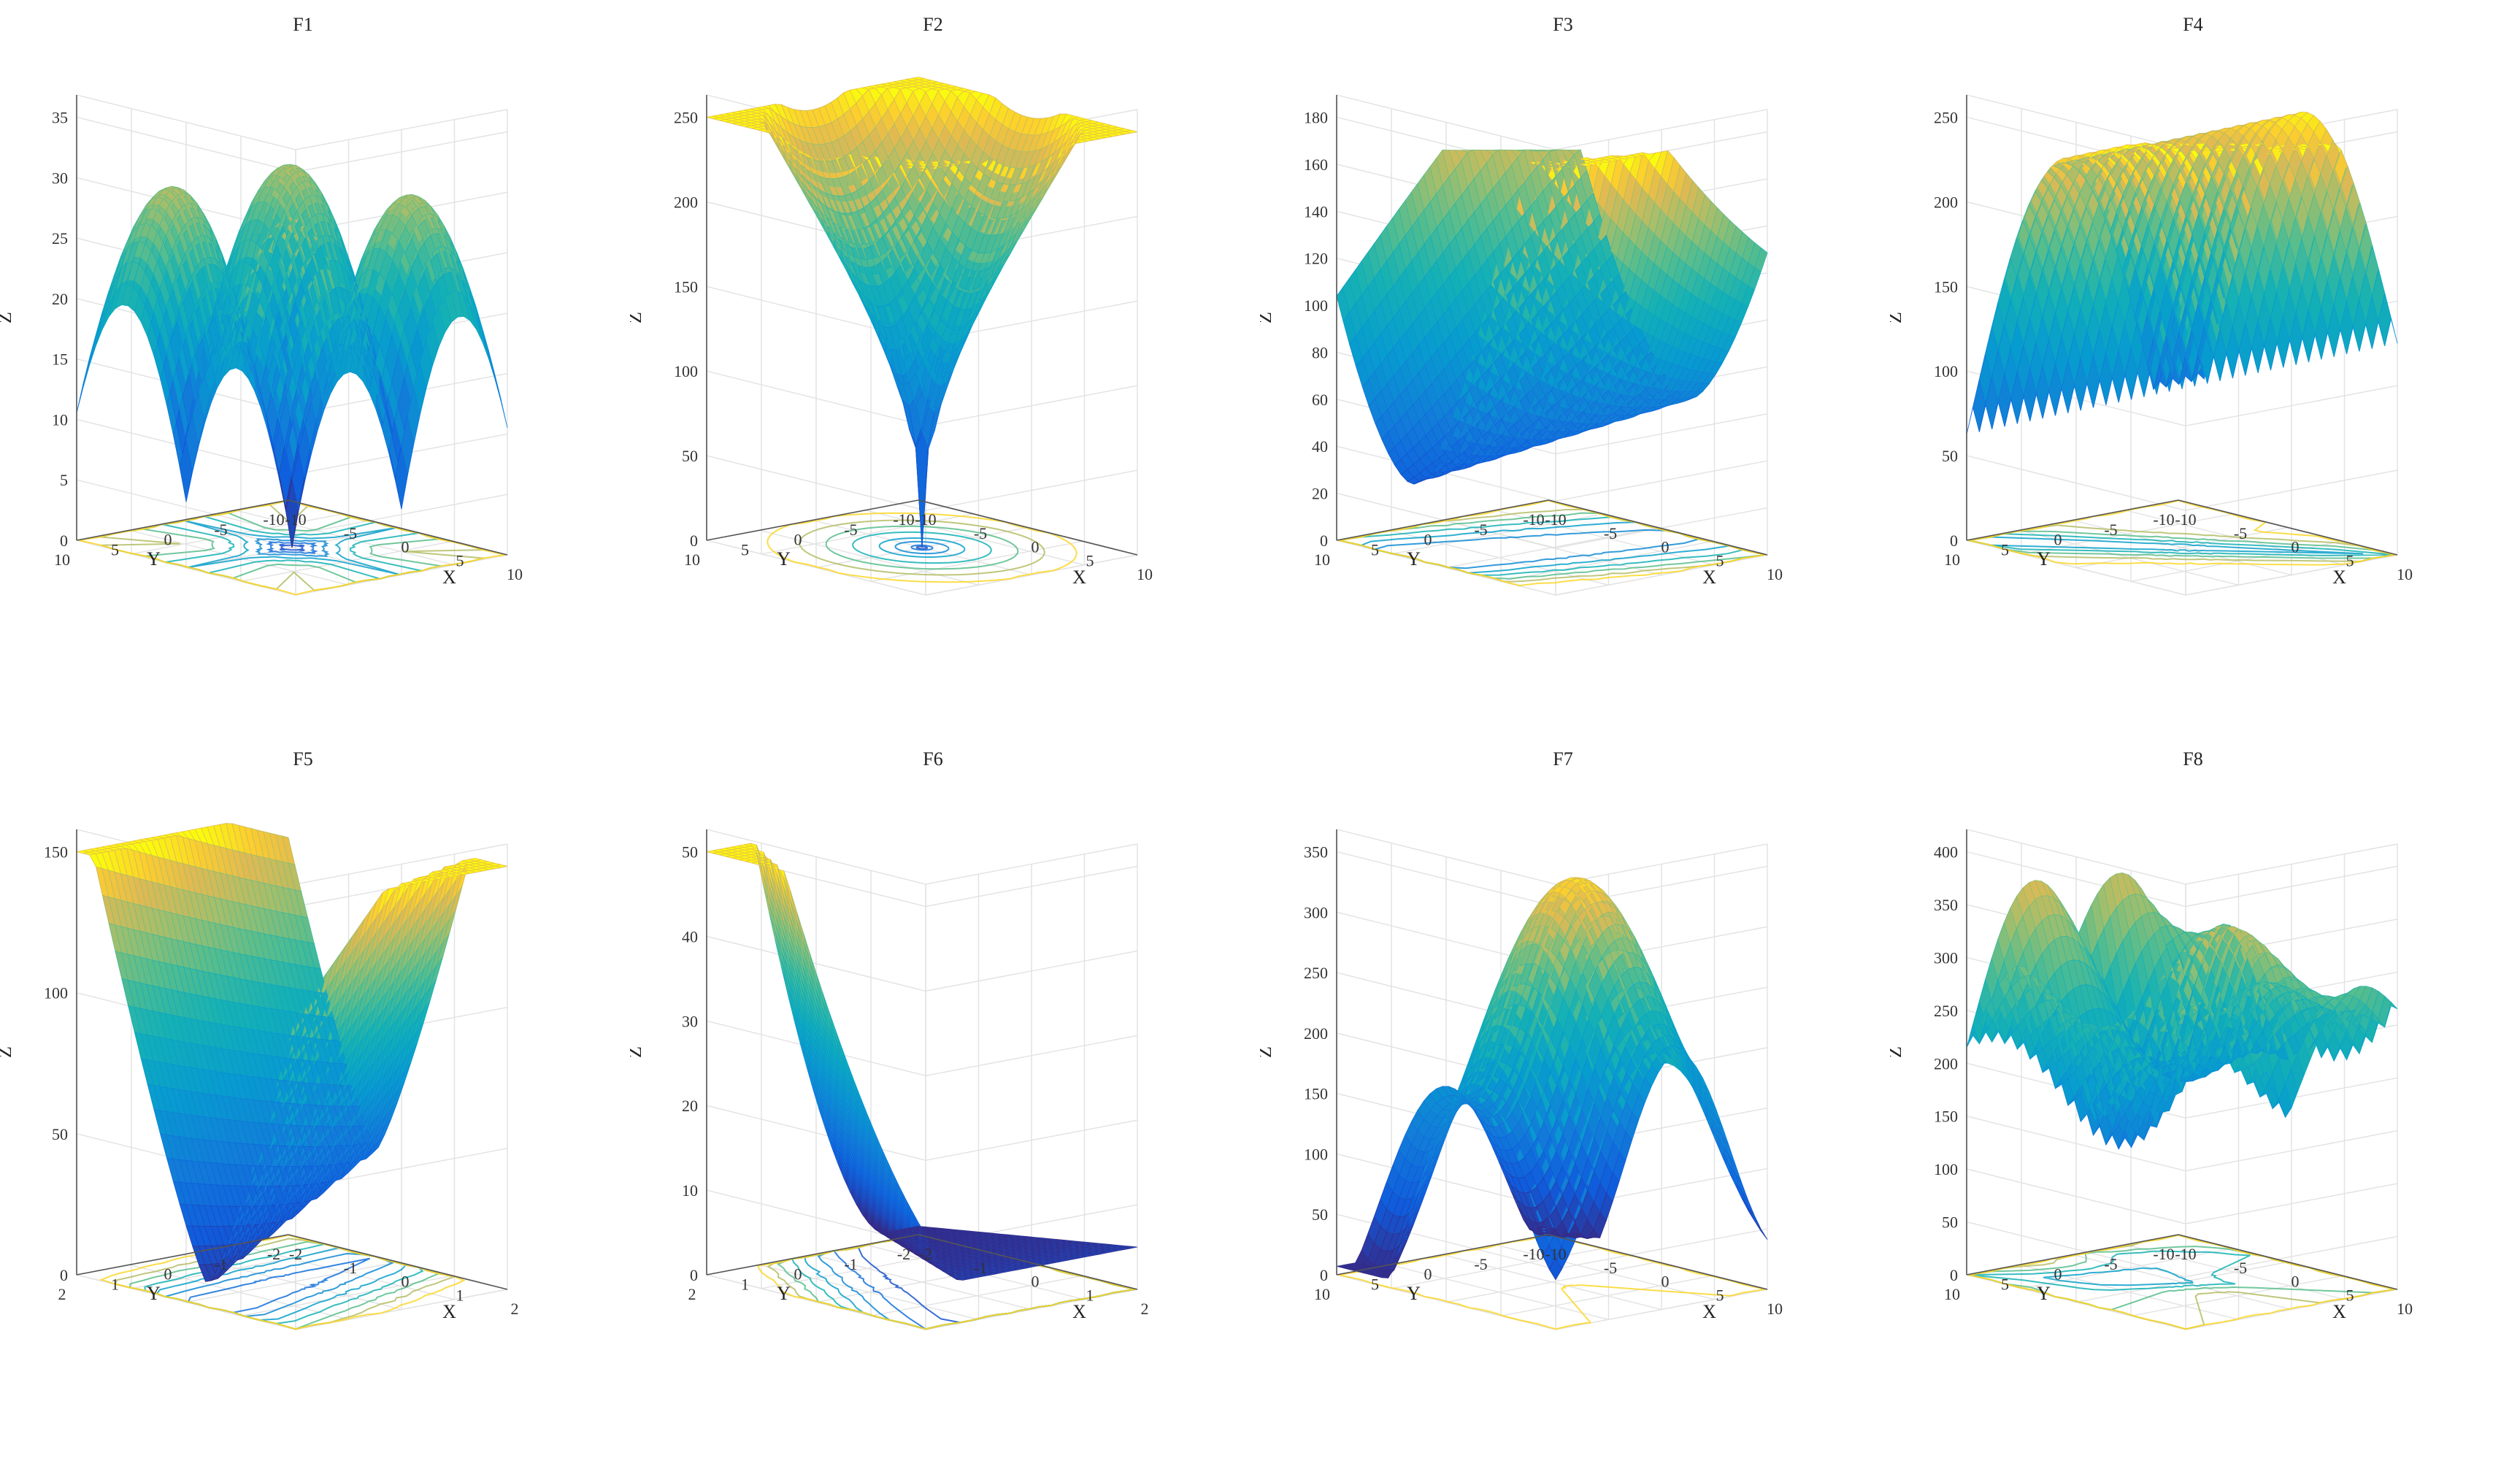 The width and height of the screenshot is (2520, 1469). I want to click on z-tick-label: 150, so click(1946, 1117).